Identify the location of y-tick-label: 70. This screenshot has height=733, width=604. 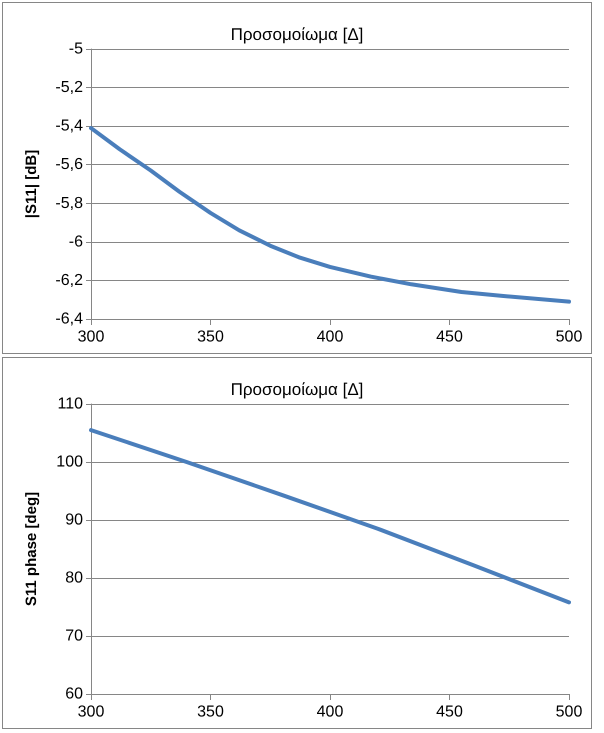
(74, 636).